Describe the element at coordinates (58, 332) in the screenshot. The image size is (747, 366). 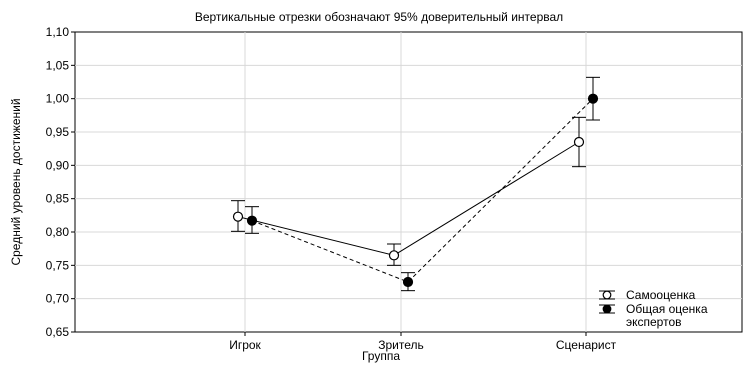
I see `y-tick-label: 0,65` at that location.